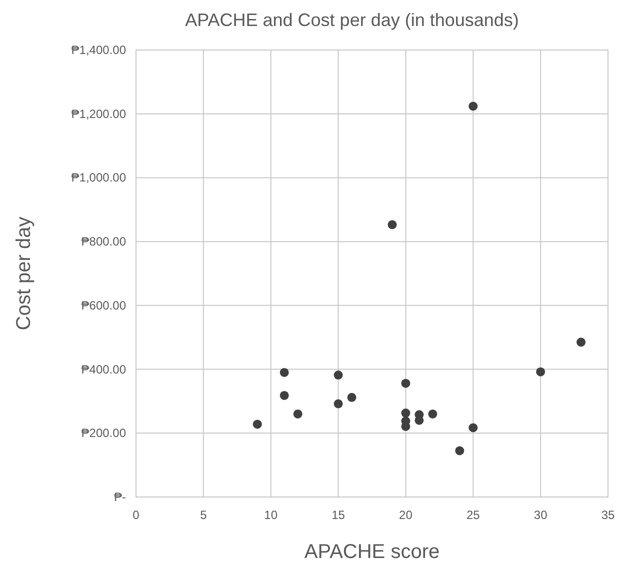 Image resolution: width=618 pixels, height=567 pixels. What do you see at coordinates (103, 433) in the screenshot?
I see `y-tick-label: ₱200.00` at bounding box center [103, 433].